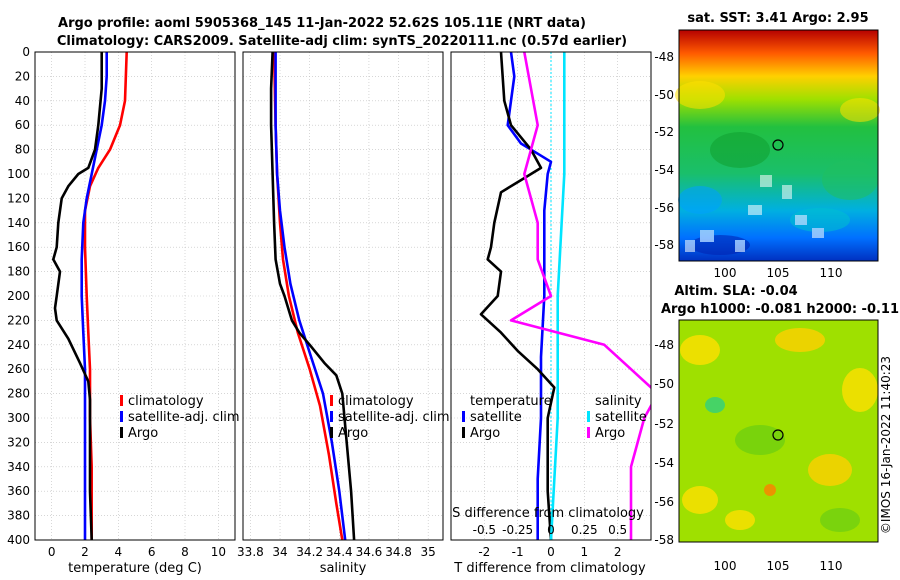 The width and height of the screenshot is (900, 580). Describe the element at coordinates (18, 394) in the screenshot. I see `y-tick-label: 280` at that location.